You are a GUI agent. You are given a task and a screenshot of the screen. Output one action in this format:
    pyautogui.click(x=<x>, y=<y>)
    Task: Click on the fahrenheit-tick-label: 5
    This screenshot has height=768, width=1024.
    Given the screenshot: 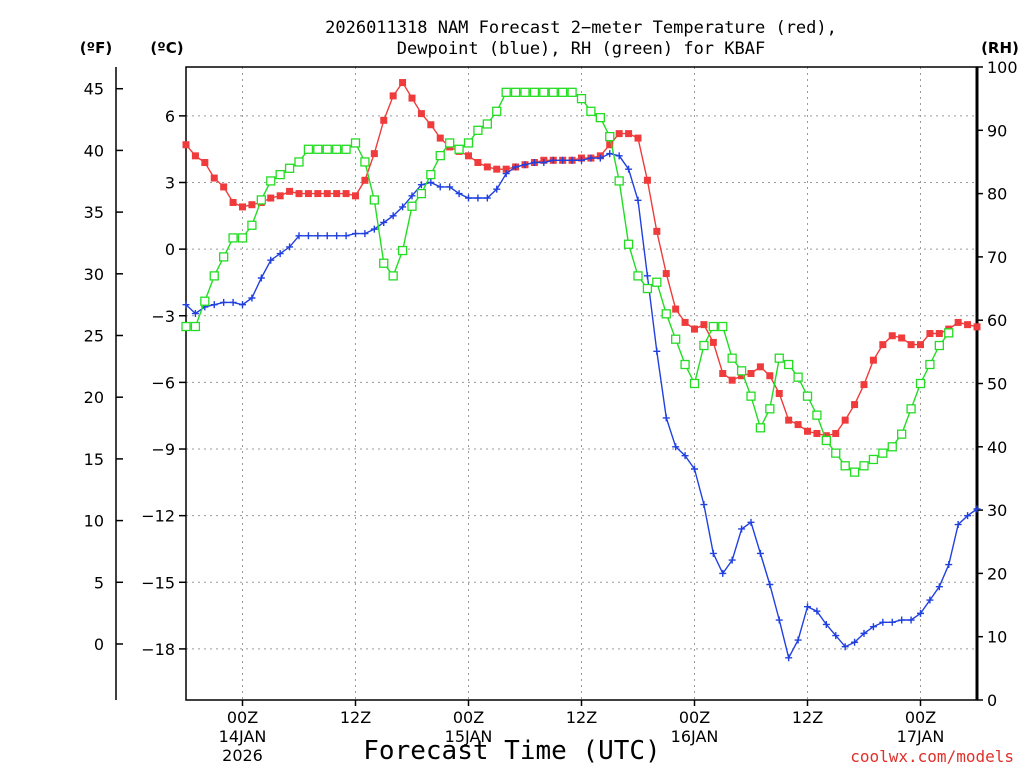 What is the action you would take?
    pyautogui.click(x=99, y=582)
    